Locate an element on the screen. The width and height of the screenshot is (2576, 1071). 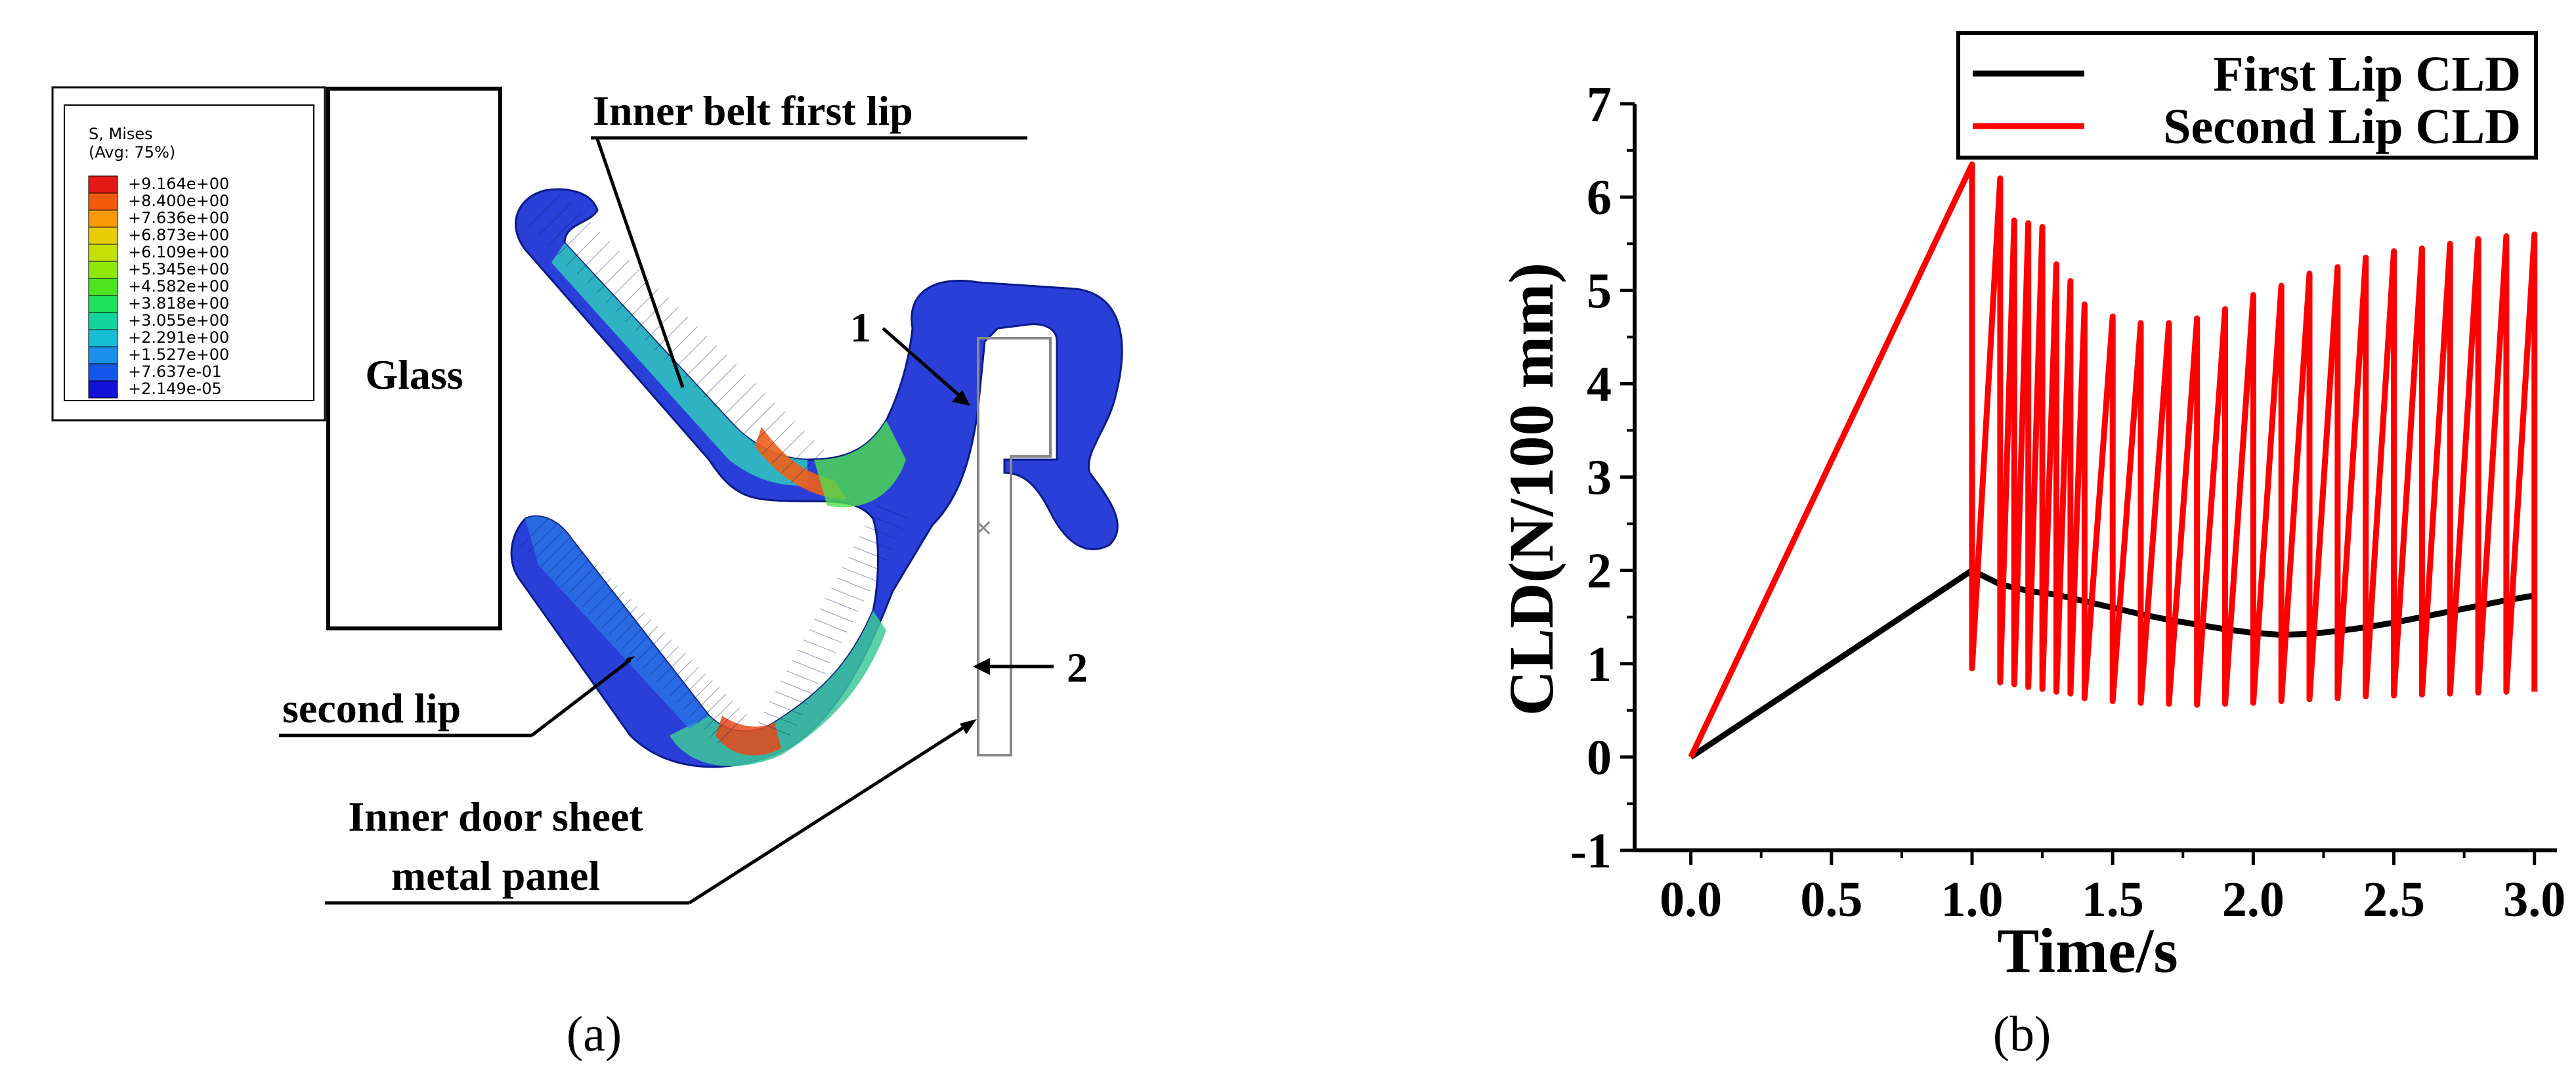
contour-legend-title: S, Mises is located at coordinates (121, 134).